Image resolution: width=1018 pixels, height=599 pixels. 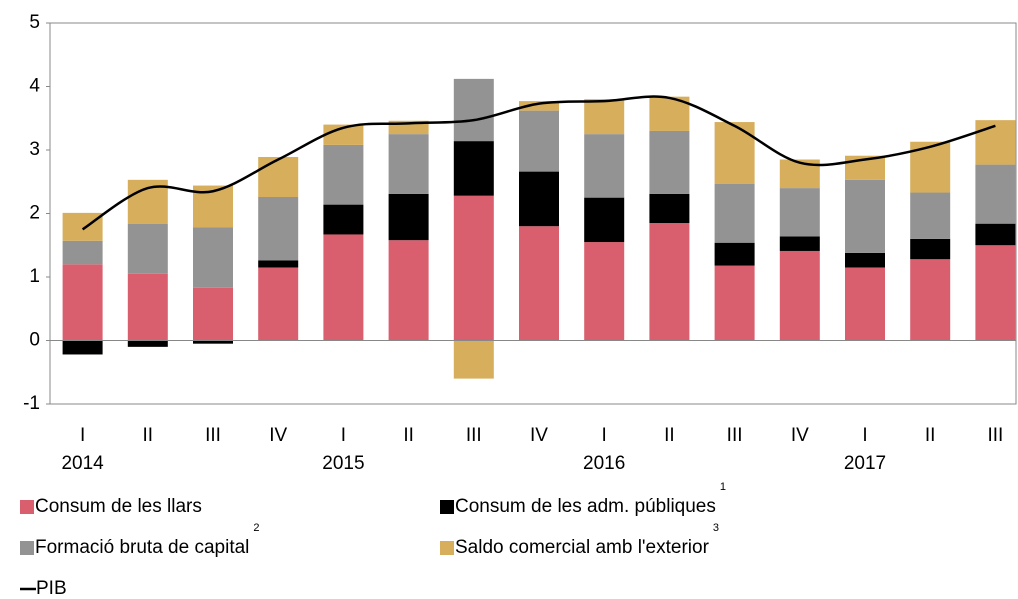 What do you see at coordinates (34, 213) in the screenshot?
I see `y-tick-label: 2` at bounding box center [34, 213].